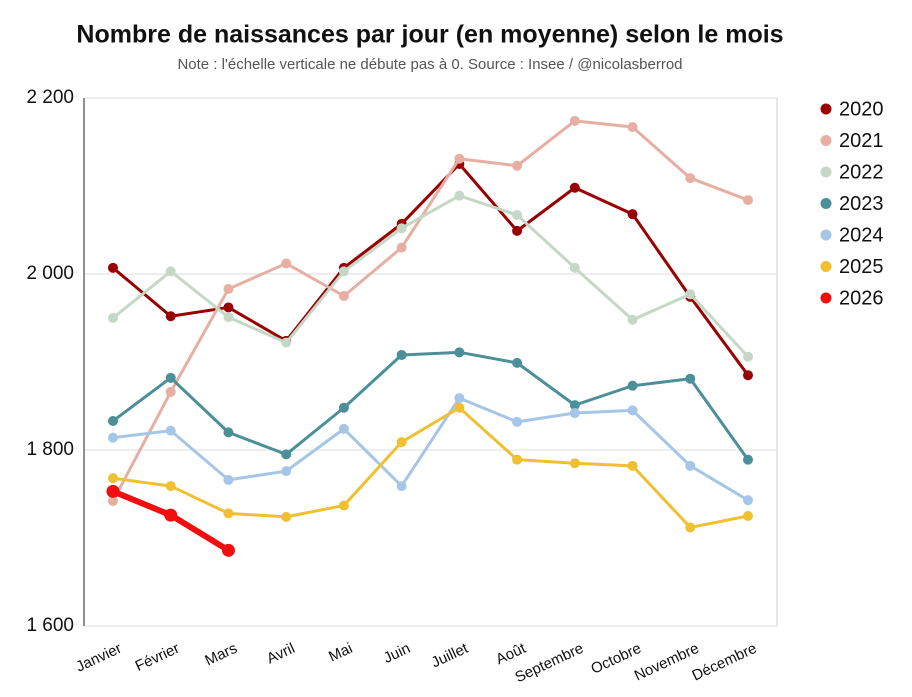  Describe the element at coordinates (861, 267) in the screenshot. I see `legend-label: 2025` at that location.